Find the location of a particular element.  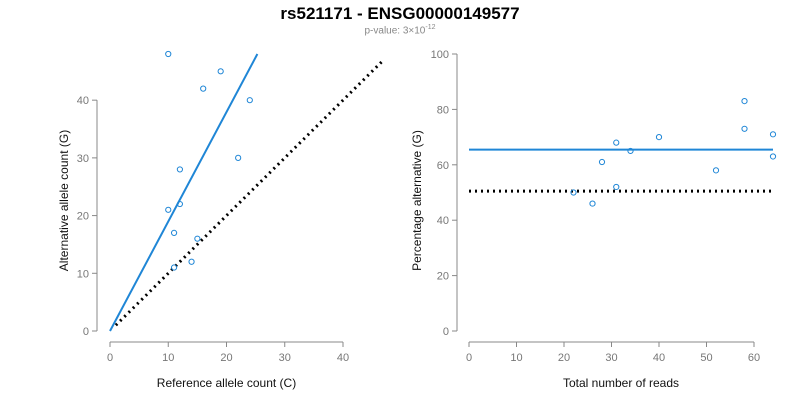

plot1-x-axis-title: Reference allele count (C) is located at coordinates (226, 383).